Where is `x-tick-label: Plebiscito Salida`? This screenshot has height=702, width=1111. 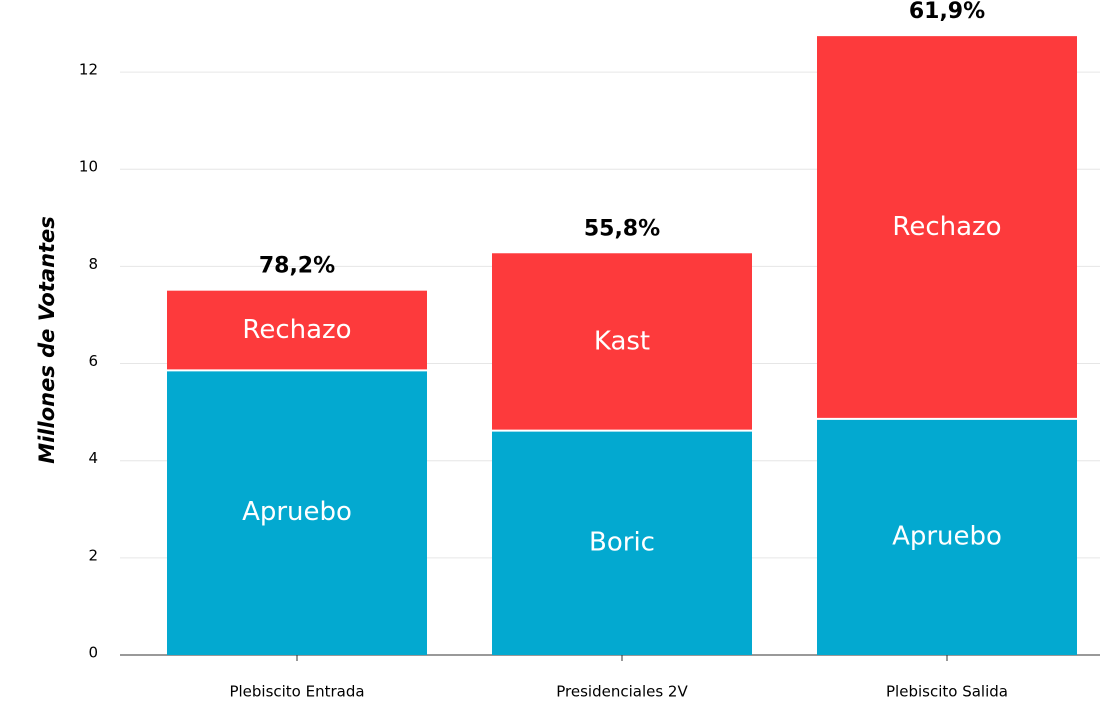
x-tick-label: Plebiscito Salida is located at coordinates (947, 692).